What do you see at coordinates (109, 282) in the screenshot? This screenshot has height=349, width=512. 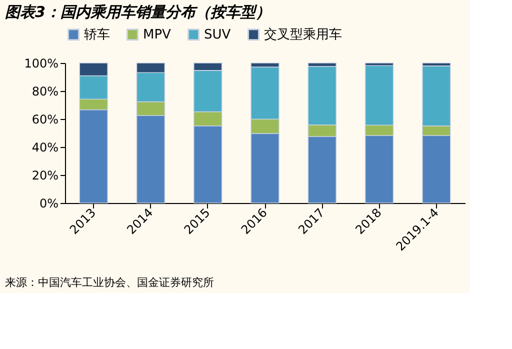 I see `source-note: 来源：中国汽车工业协会、国金证券研究所` at bounding box center [109, 282].